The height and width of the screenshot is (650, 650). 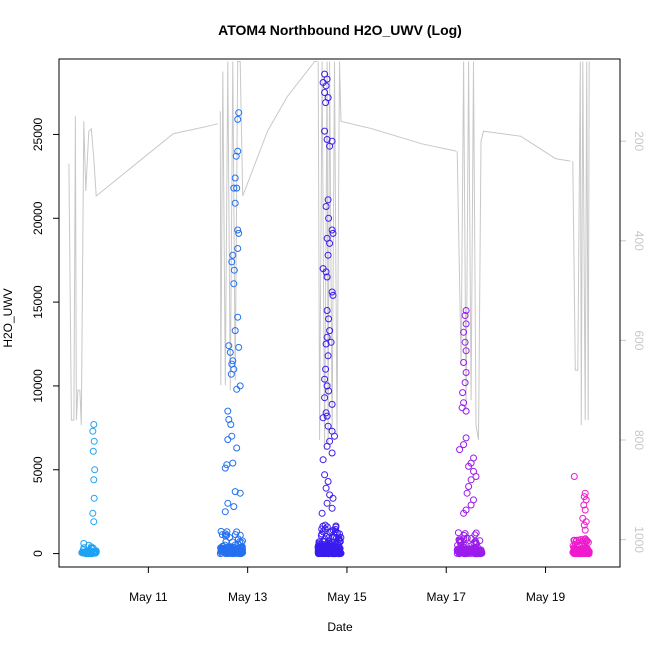 What do you see at coordinates (639, 141) in the screenshot?
I see `right-y-tick-label: 200` at bounding box center [639, 141].